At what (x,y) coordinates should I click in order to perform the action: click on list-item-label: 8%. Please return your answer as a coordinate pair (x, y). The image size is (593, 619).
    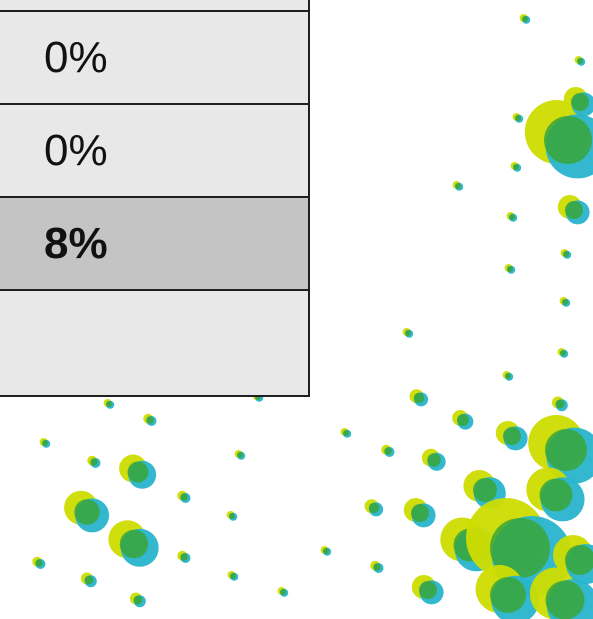
    Looking at the image, I should click on (76, 243).